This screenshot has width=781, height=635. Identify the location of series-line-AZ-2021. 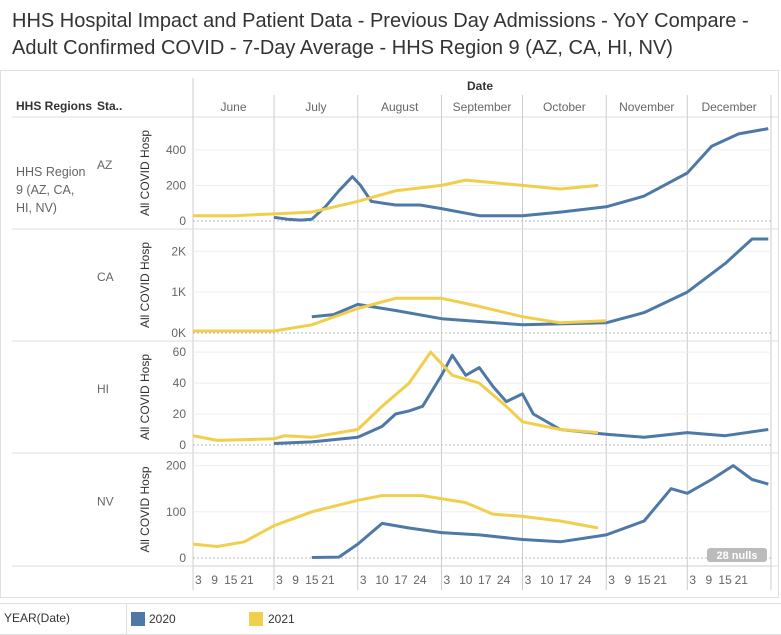
(396, 198).